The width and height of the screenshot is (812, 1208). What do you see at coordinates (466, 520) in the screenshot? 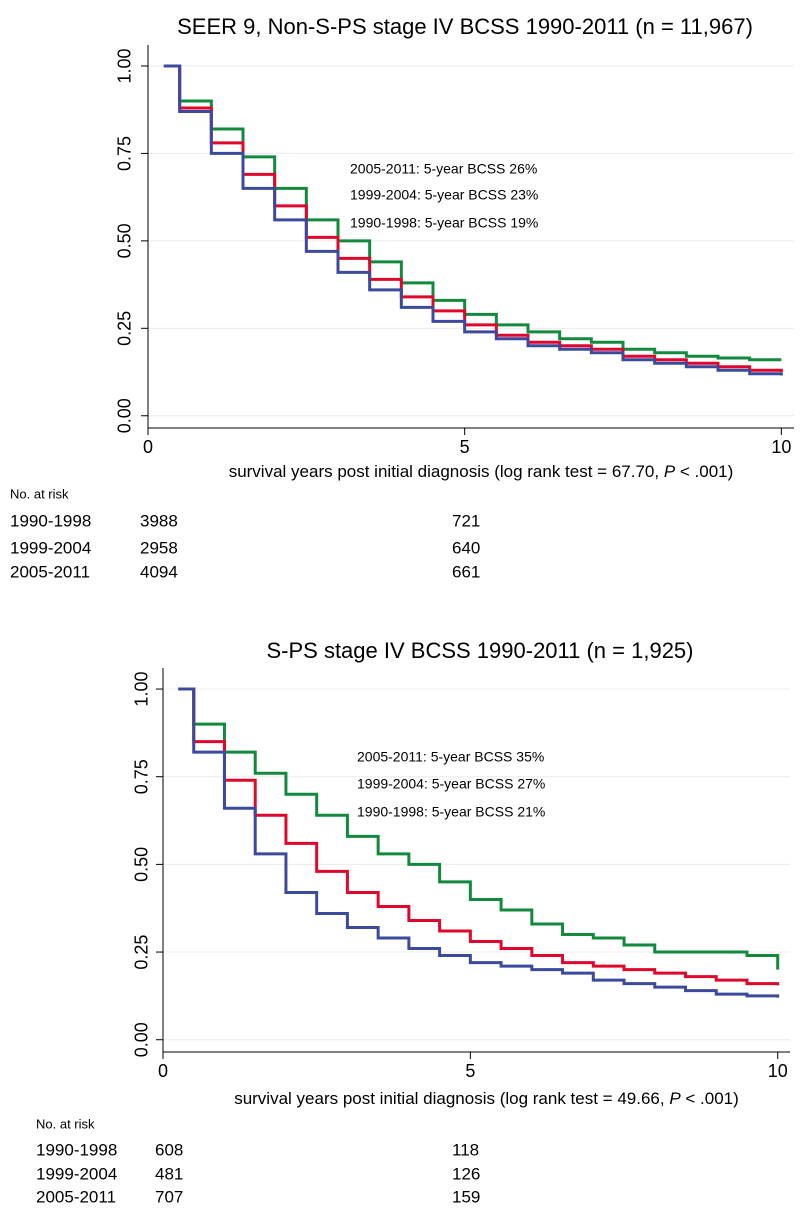
I see `risk-count: 721` at bounding box center [466, 520].